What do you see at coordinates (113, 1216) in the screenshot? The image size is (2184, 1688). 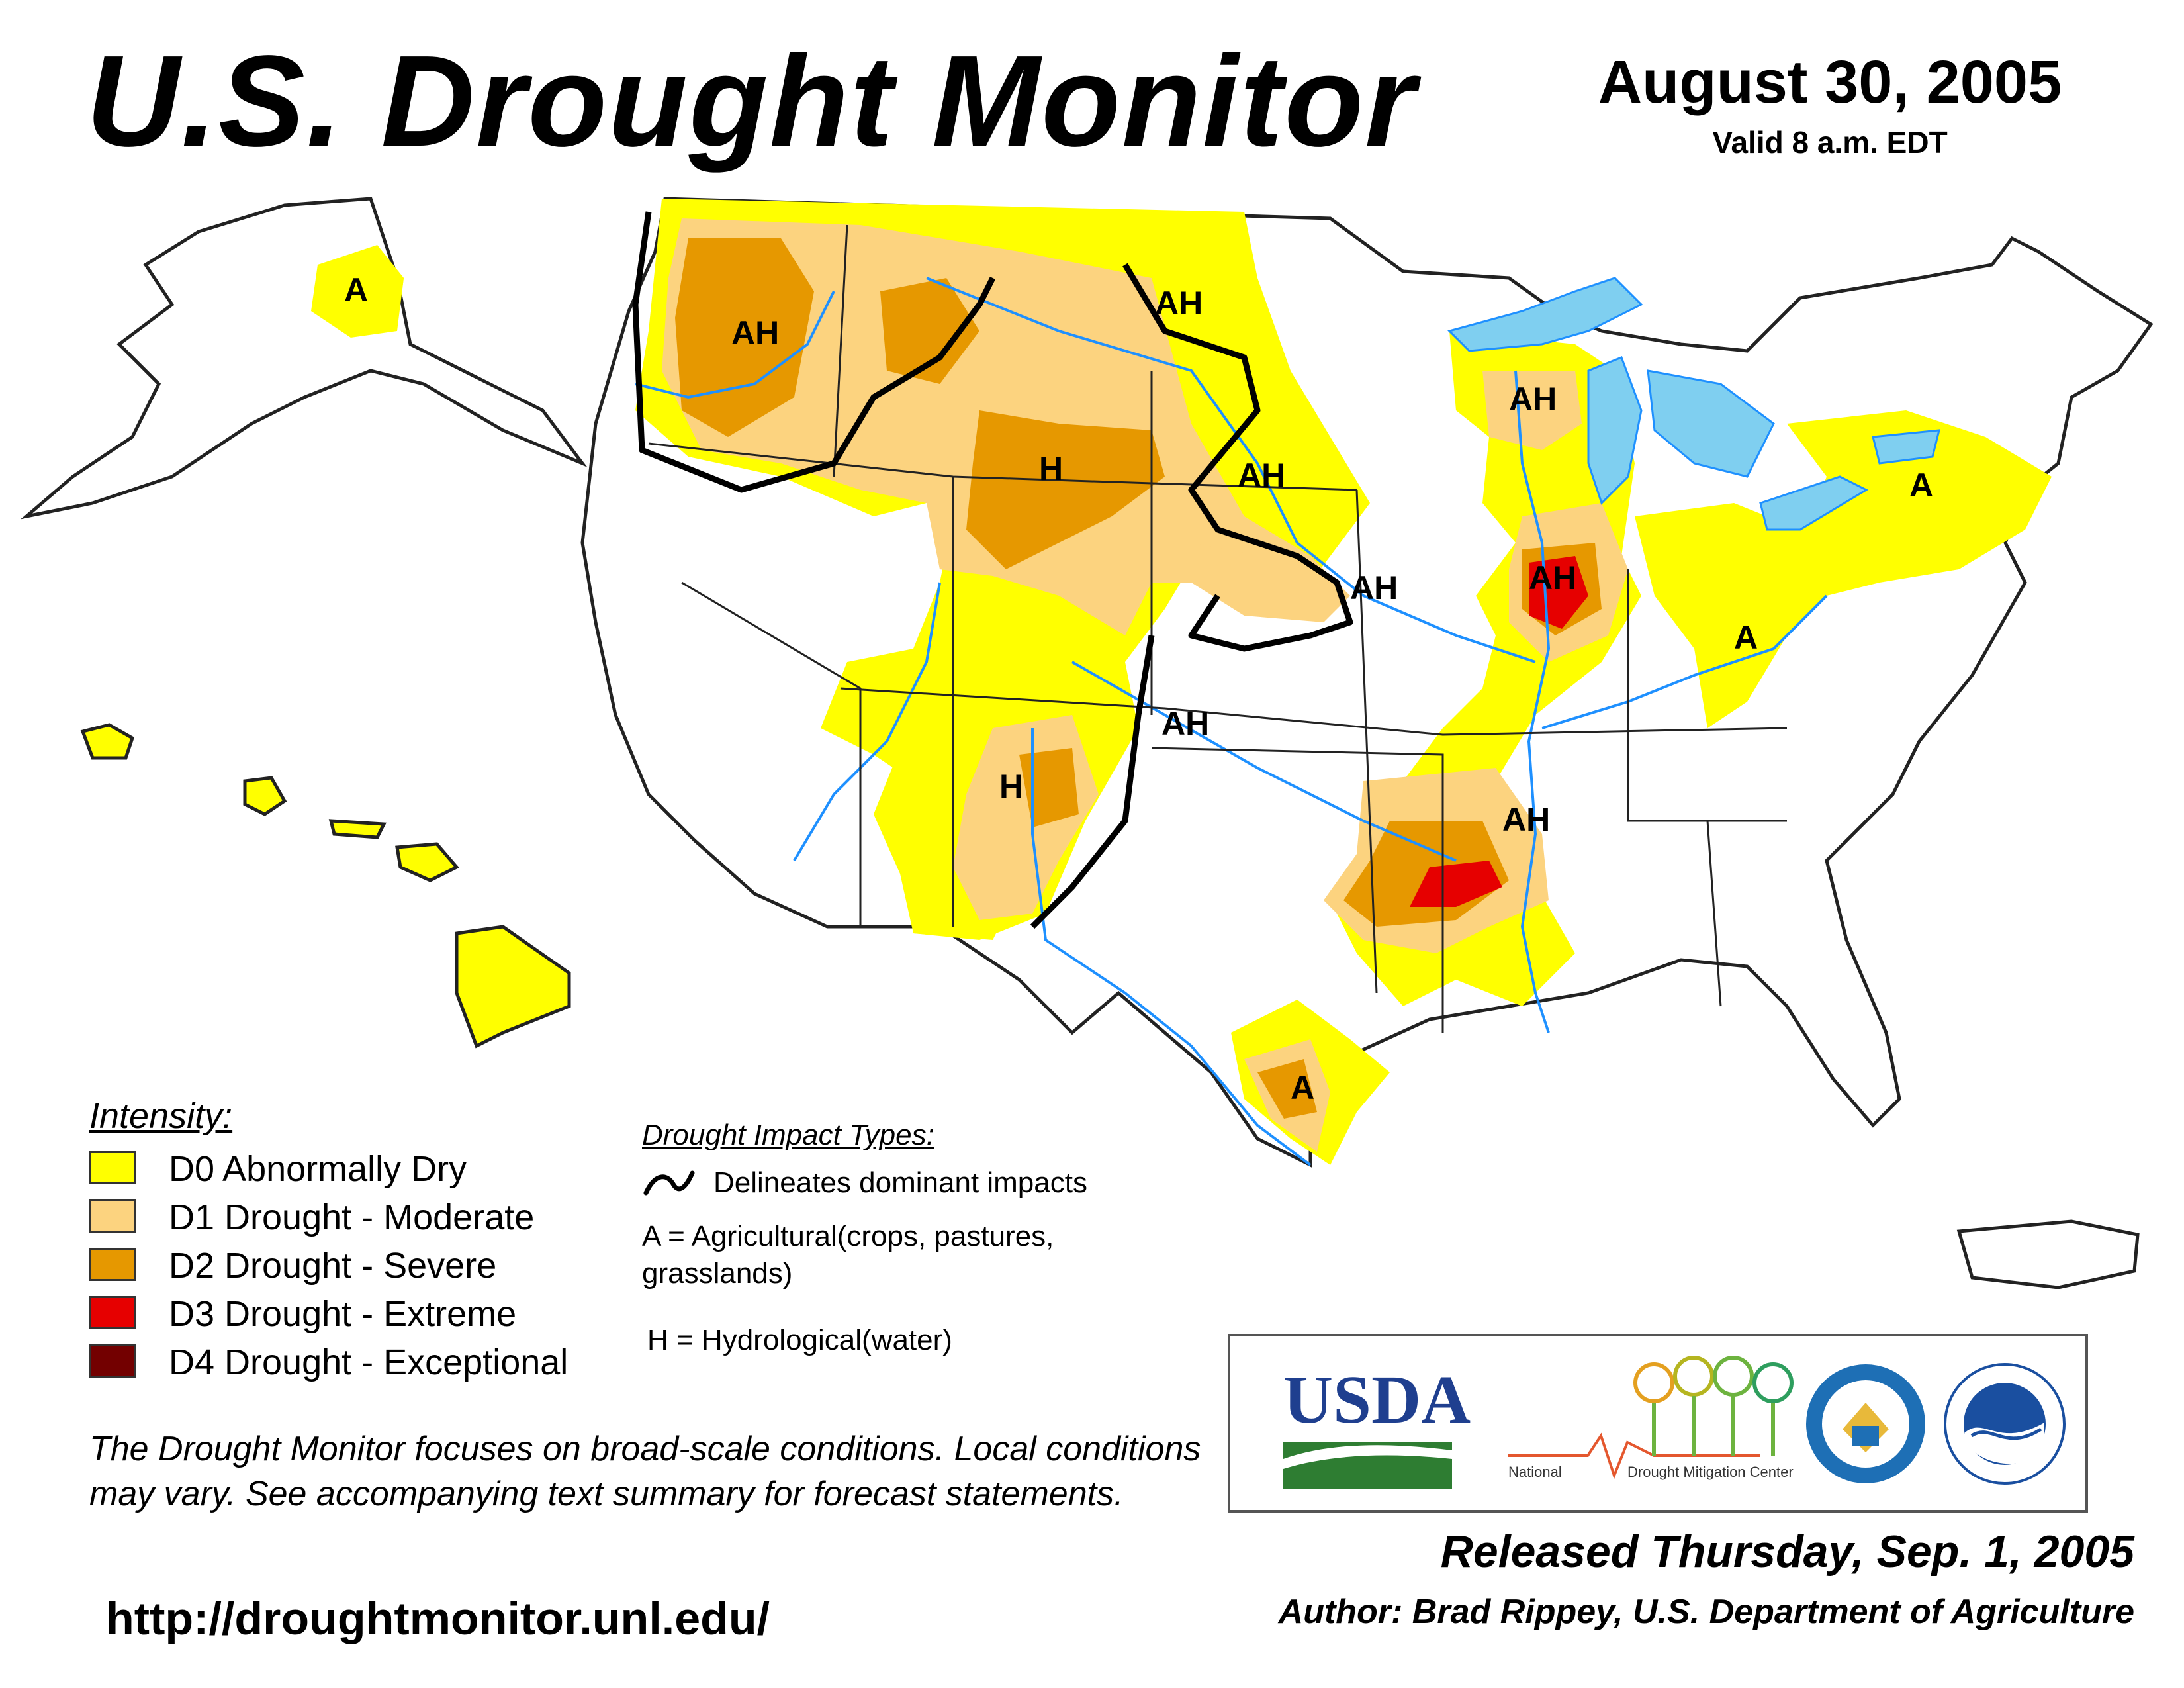 I see `legend-swatch-d1` at bounding box center [113, 1216].